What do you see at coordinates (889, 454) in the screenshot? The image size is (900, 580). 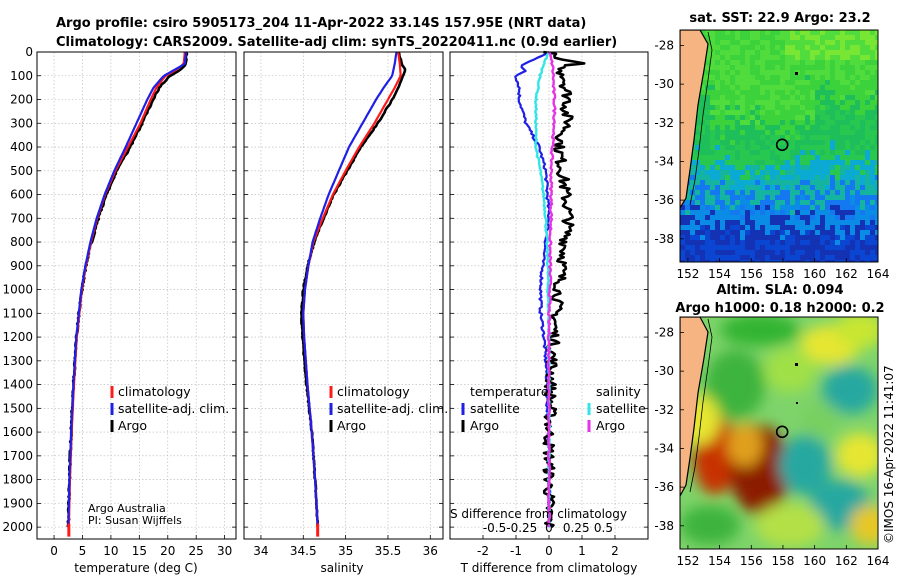 I see `imos-timestamp: ©IMOS 16-Apr-2022 11:41:07` at bounding box center [889, 454].